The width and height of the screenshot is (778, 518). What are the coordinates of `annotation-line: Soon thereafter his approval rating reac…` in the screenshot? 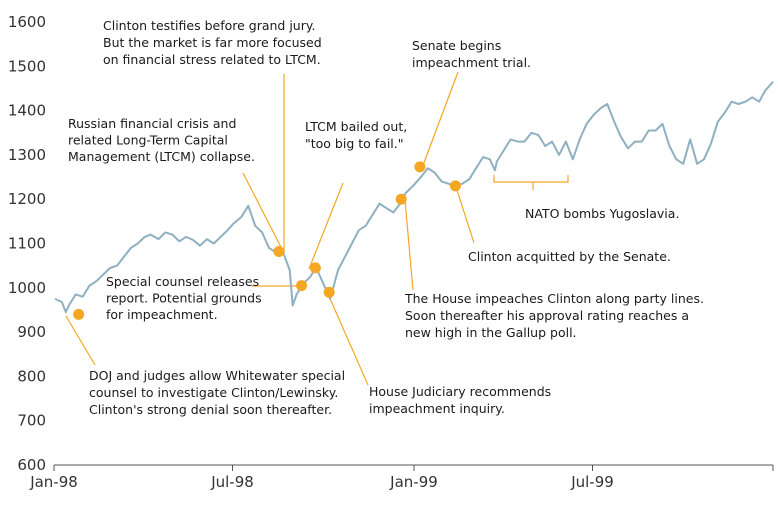 It's located at (547, 315).